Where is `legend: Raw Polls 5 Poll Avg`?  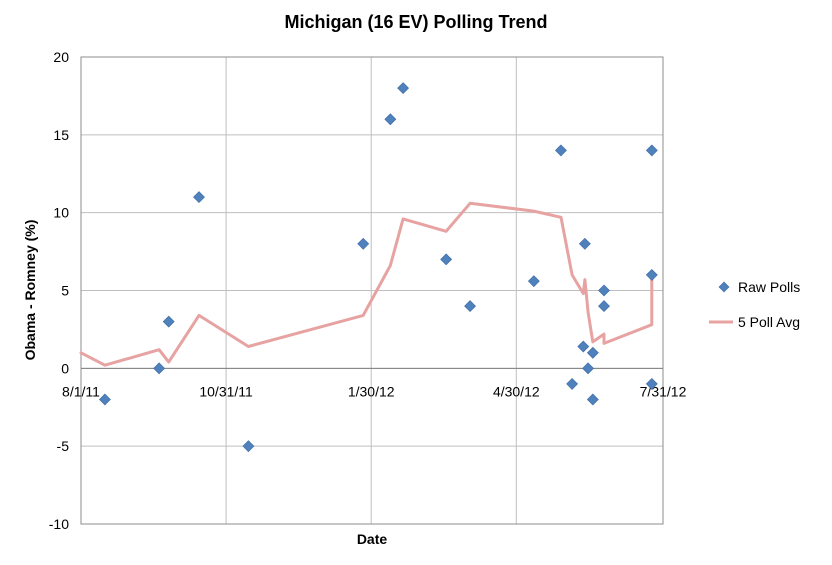 legend: Raw Polls 5 Poll Avg is located at coordinates (754, 304).